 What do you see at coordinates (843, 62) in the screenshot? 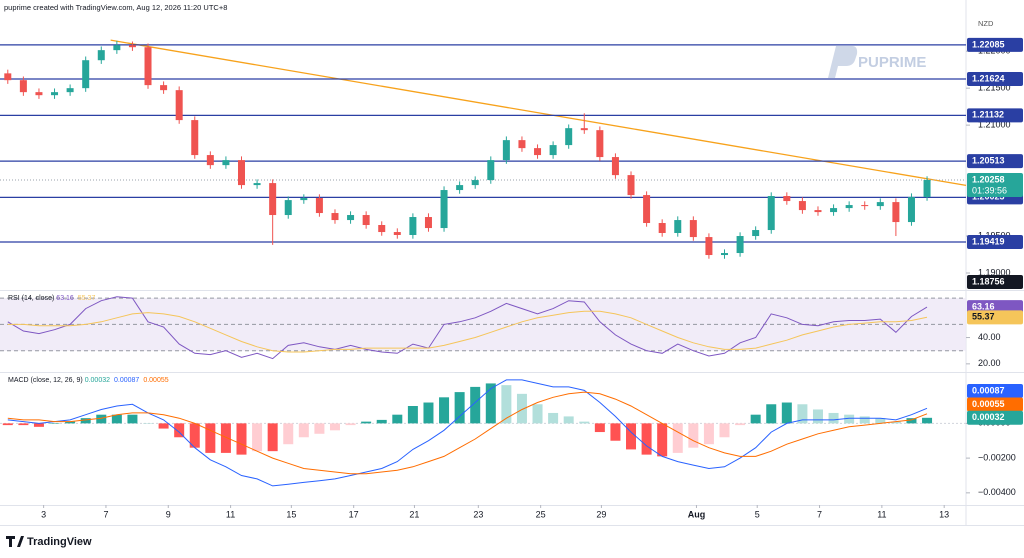
I see `brand-icon` at bounding box center [843, 62].